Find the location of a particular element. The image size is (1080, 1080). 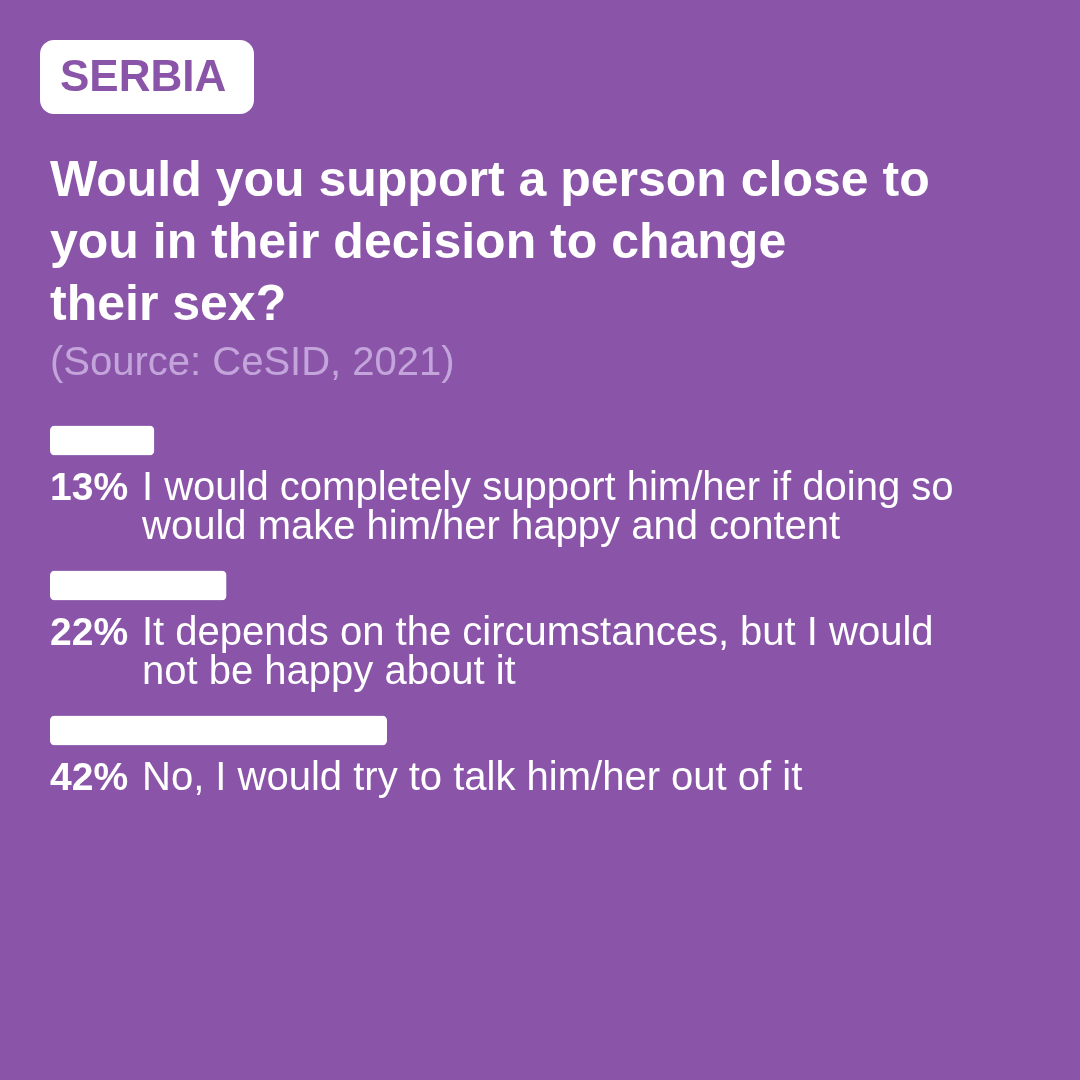

y-tick-label: I would completely support him/her if doing so would make him/her happy and content is located at coordinates (547, 505).